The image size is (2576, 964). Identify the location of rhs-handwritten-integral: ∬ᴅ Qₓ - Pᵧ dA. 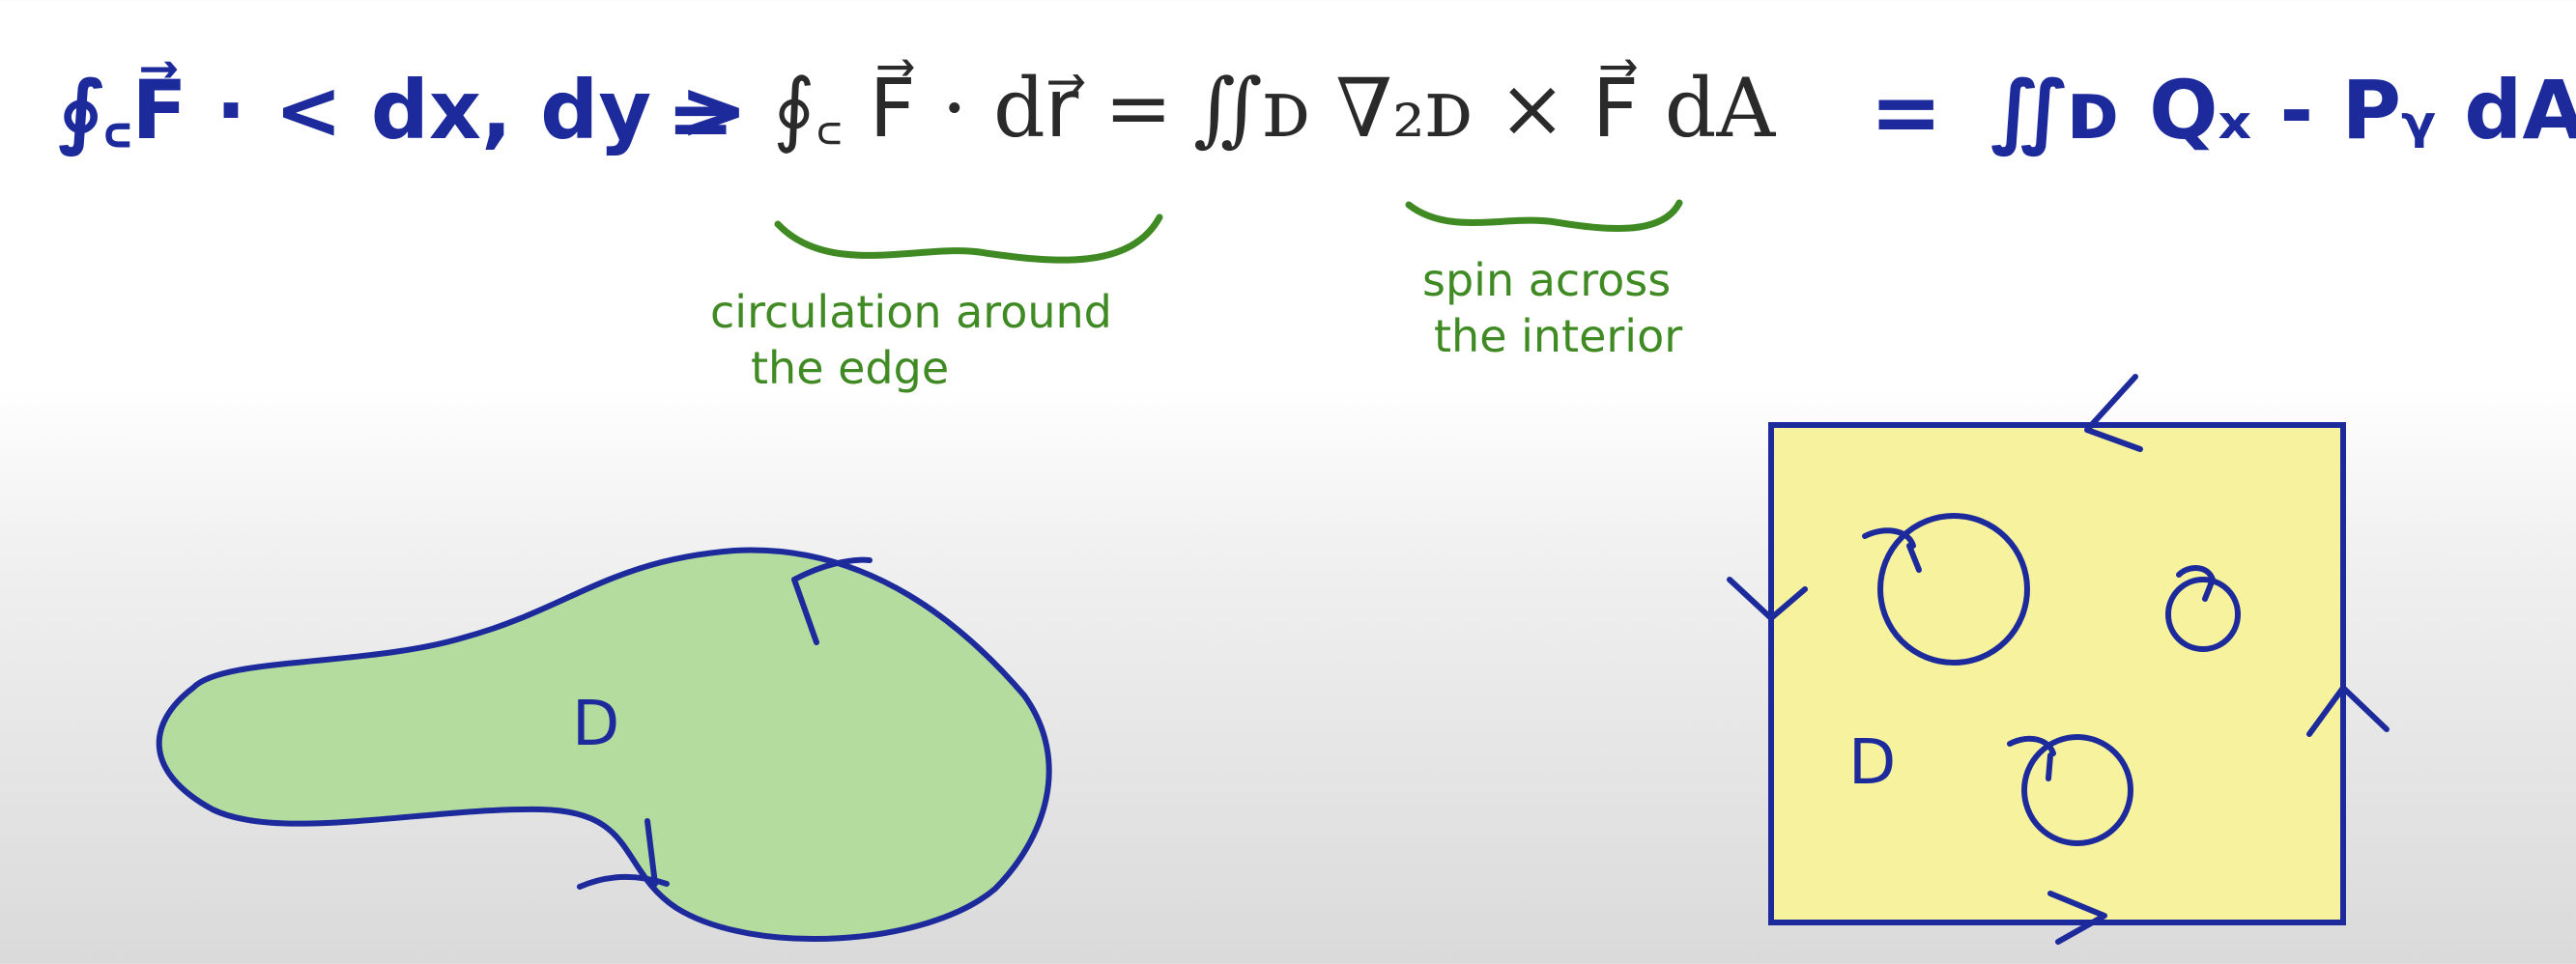
(2283, 110).